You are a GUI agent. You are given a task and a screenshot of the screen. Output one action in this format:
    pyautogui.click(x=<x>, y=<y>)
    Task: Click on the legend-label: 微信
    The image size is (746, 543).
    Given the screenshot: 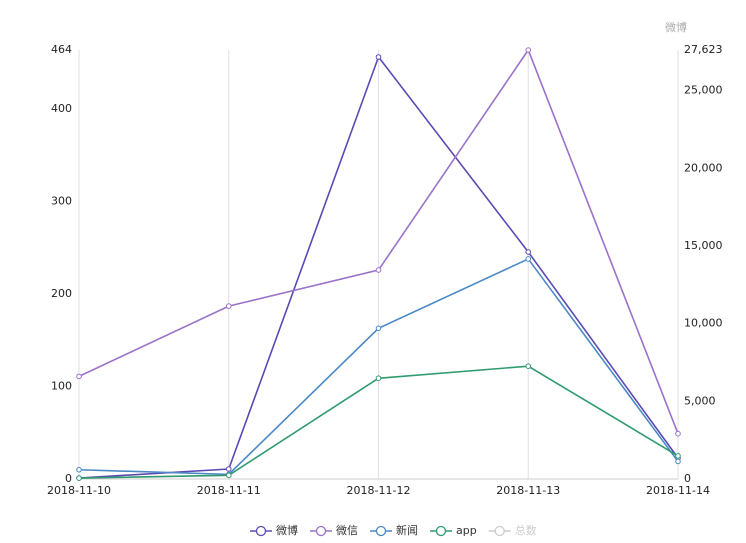 What is the action you would take?
    pyautogui.click(x=347, y=530)
    